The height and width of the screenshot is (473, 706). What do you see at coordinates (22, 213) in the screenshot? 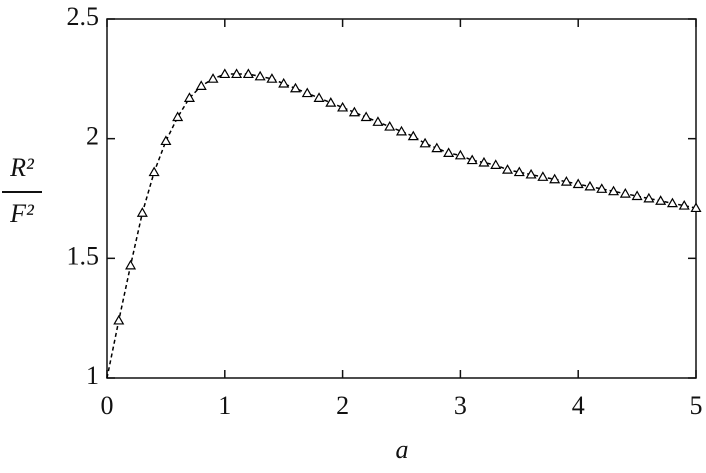
I see `y-axis-label-denominator: F²` at bounding box center [22, 213].